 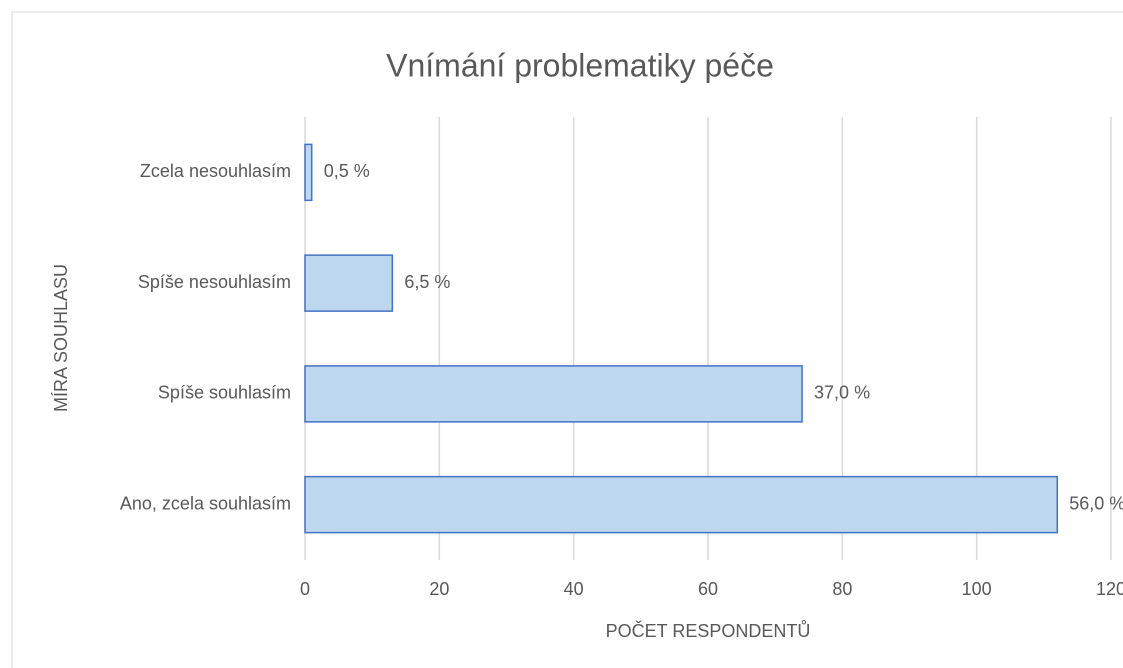 What do you see at coordinates (574, 589) in the screenshot?
I see `x-tick-label: 40` at bounding box center [574, 589].